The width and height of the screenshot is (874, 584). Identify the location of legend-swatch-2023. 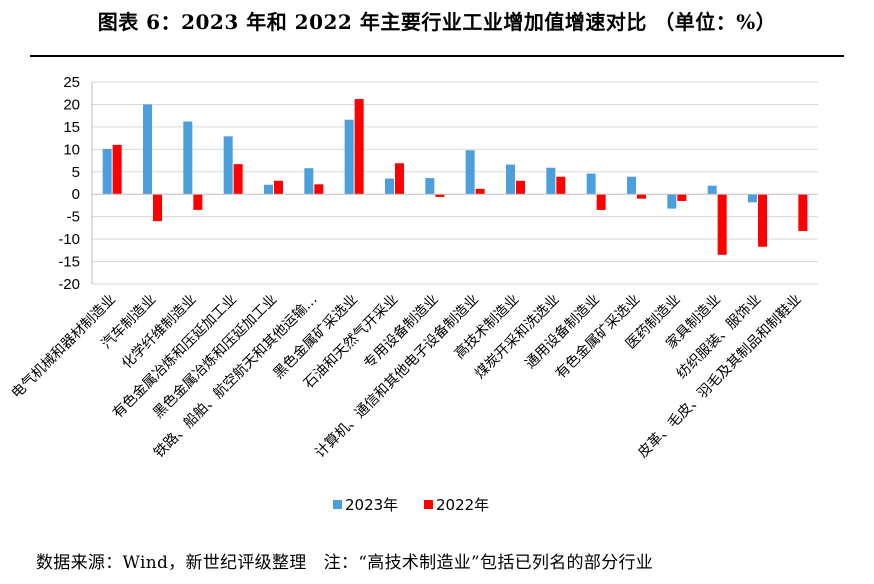
(337, 504).